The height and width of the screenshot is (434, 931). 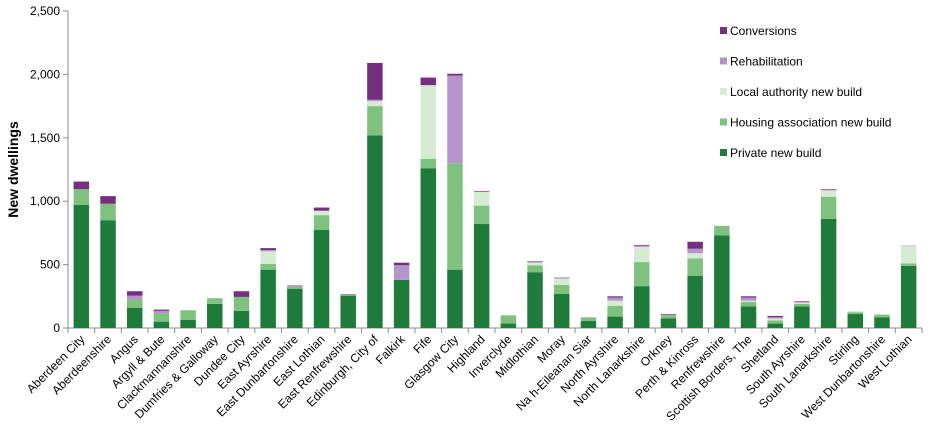 What do you see at coordinates (810, 123) in the screenshot?
I see `legend-label: Housing association new build` at bounding box center [810, 123].